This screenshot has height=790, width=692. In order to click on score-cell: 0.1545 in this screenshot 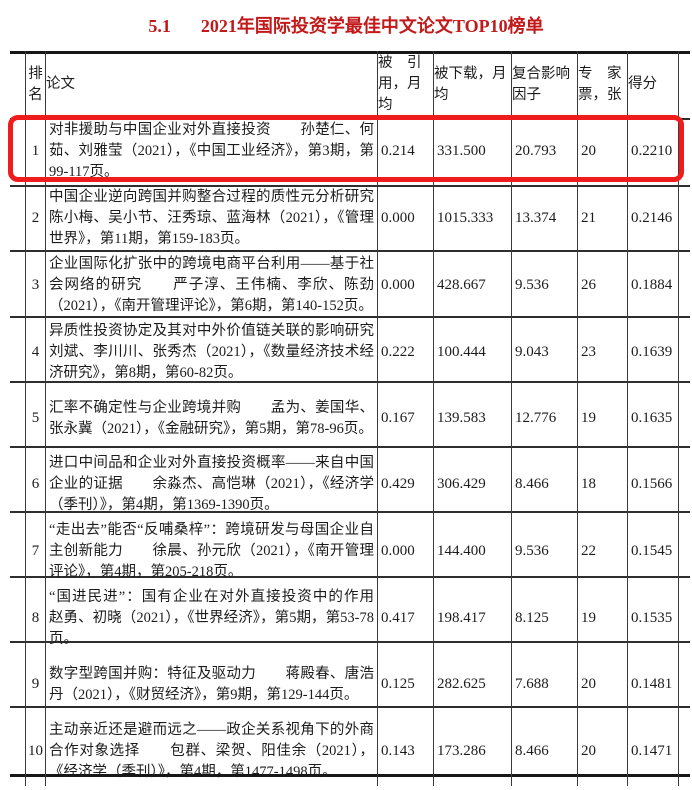, I will do `click(653, 551)`.